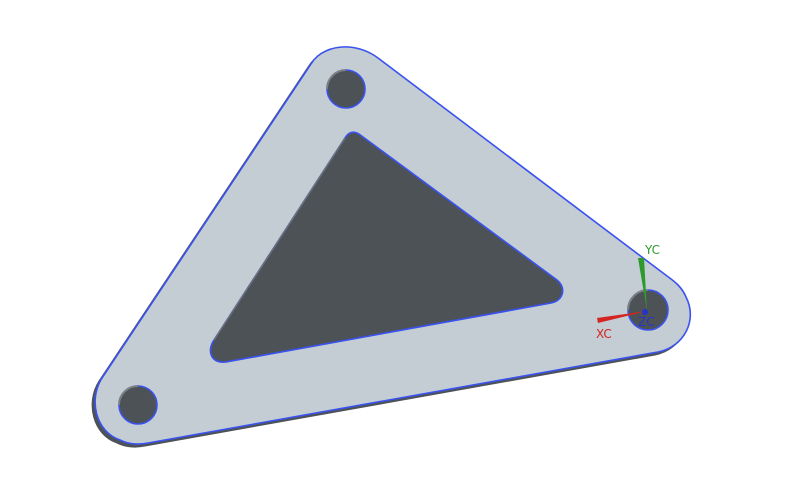  Describe the element at coordinates (628, 292) in the screenshot. I see `csys-triad: YC XC ZC` at that location.